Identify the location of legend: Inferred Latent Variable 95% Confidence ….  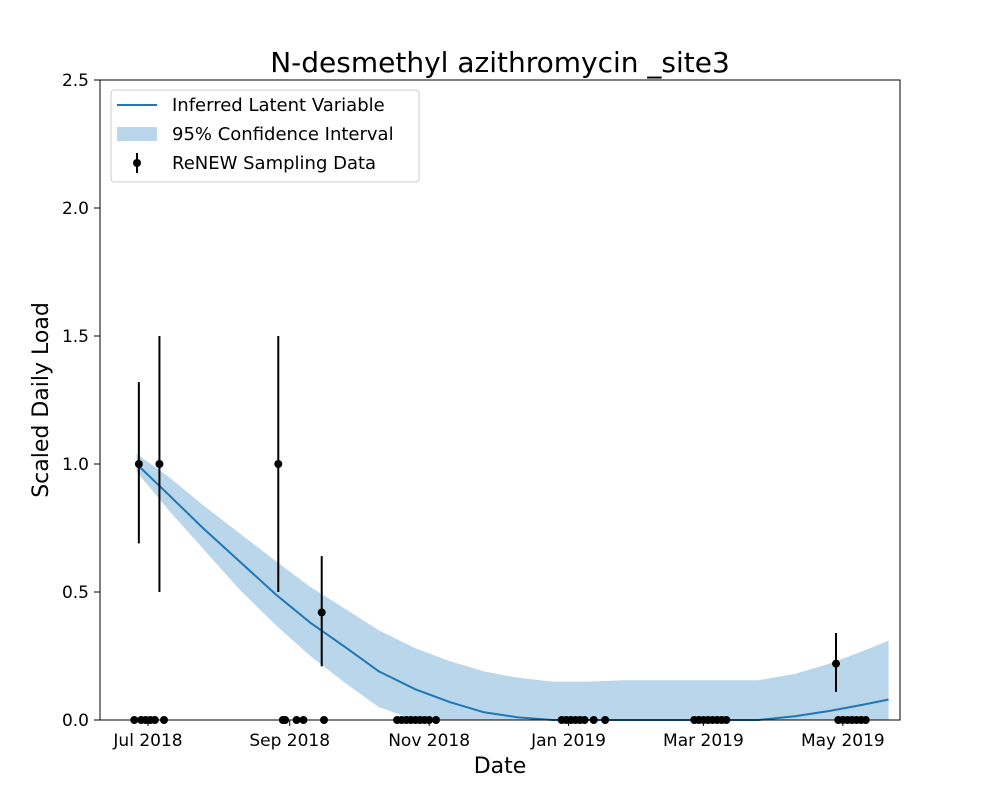
(265, 136).